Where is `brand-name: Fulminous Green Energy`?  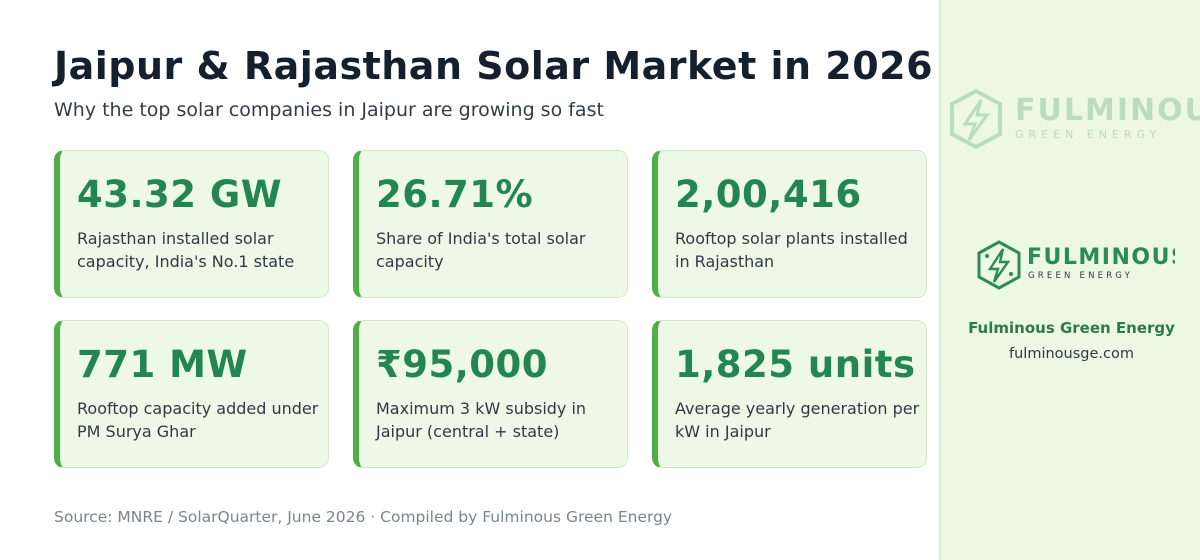
brand-name: Fulminous Green Energy is located at coordinates (1071, 328).